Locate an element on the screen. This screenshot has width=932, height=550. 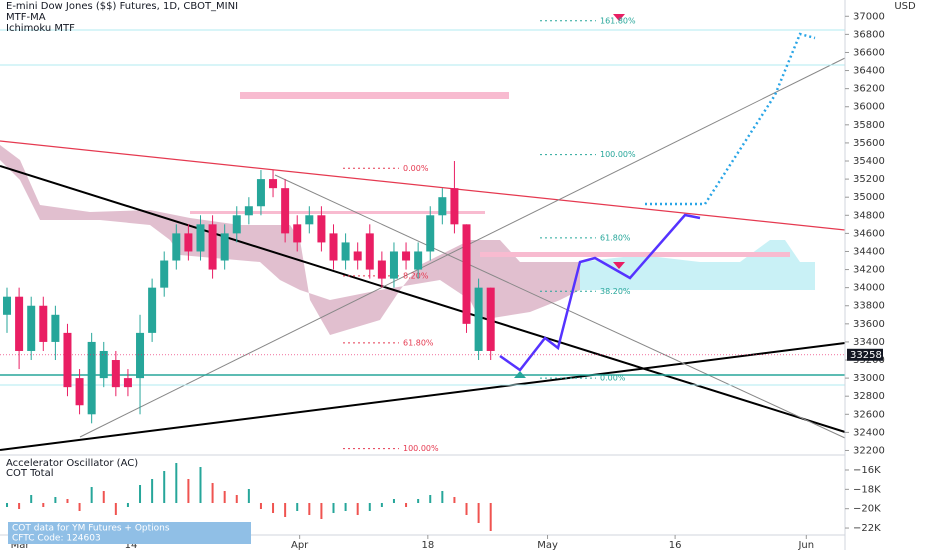
y-tick-label: 32400 is located at coordinates (869, 432).